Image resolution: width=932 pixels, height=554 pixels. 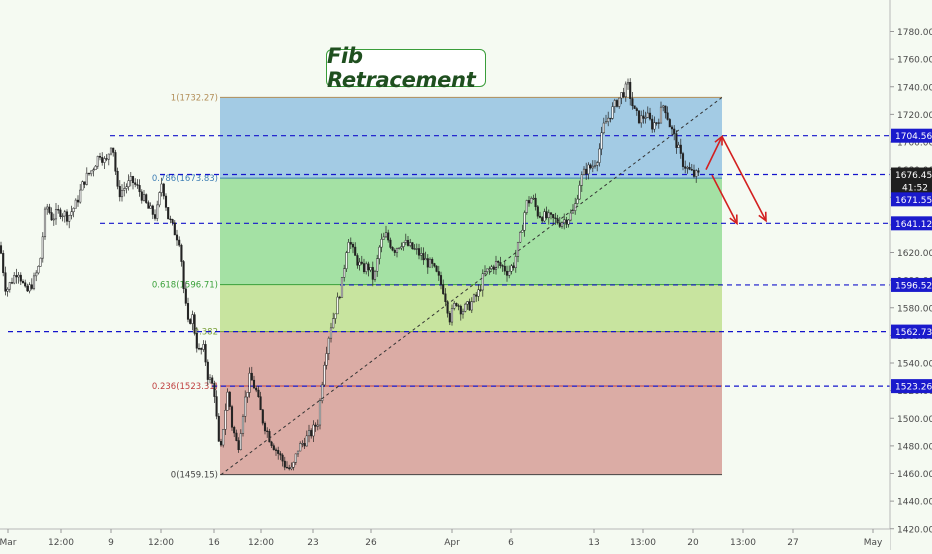 What do you see at coordinates (161, 543) in the screenshot?
I see `x-tick-label: 12:00` at bounding box center [161, 543].